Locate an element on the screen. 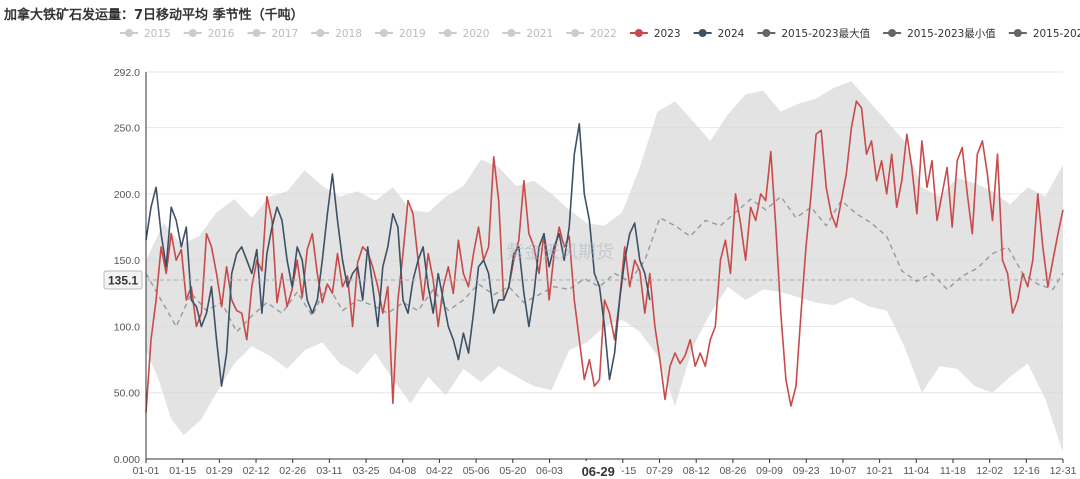 The width and height of the screenshot is (1080, 479). y-tick-label: 0.000 is located at coordinates (127, 460).